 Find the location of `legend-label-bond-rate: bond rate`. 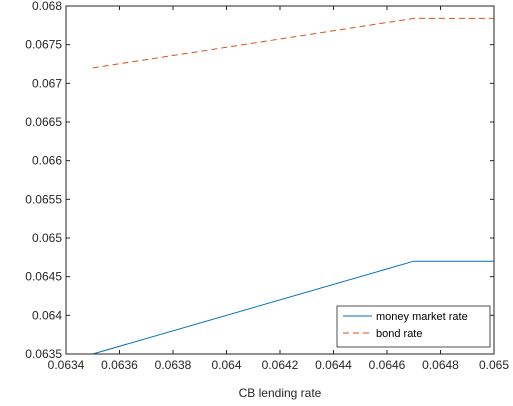

legend-label-bond-rate: bond rate is located at coordinates (399, 334).